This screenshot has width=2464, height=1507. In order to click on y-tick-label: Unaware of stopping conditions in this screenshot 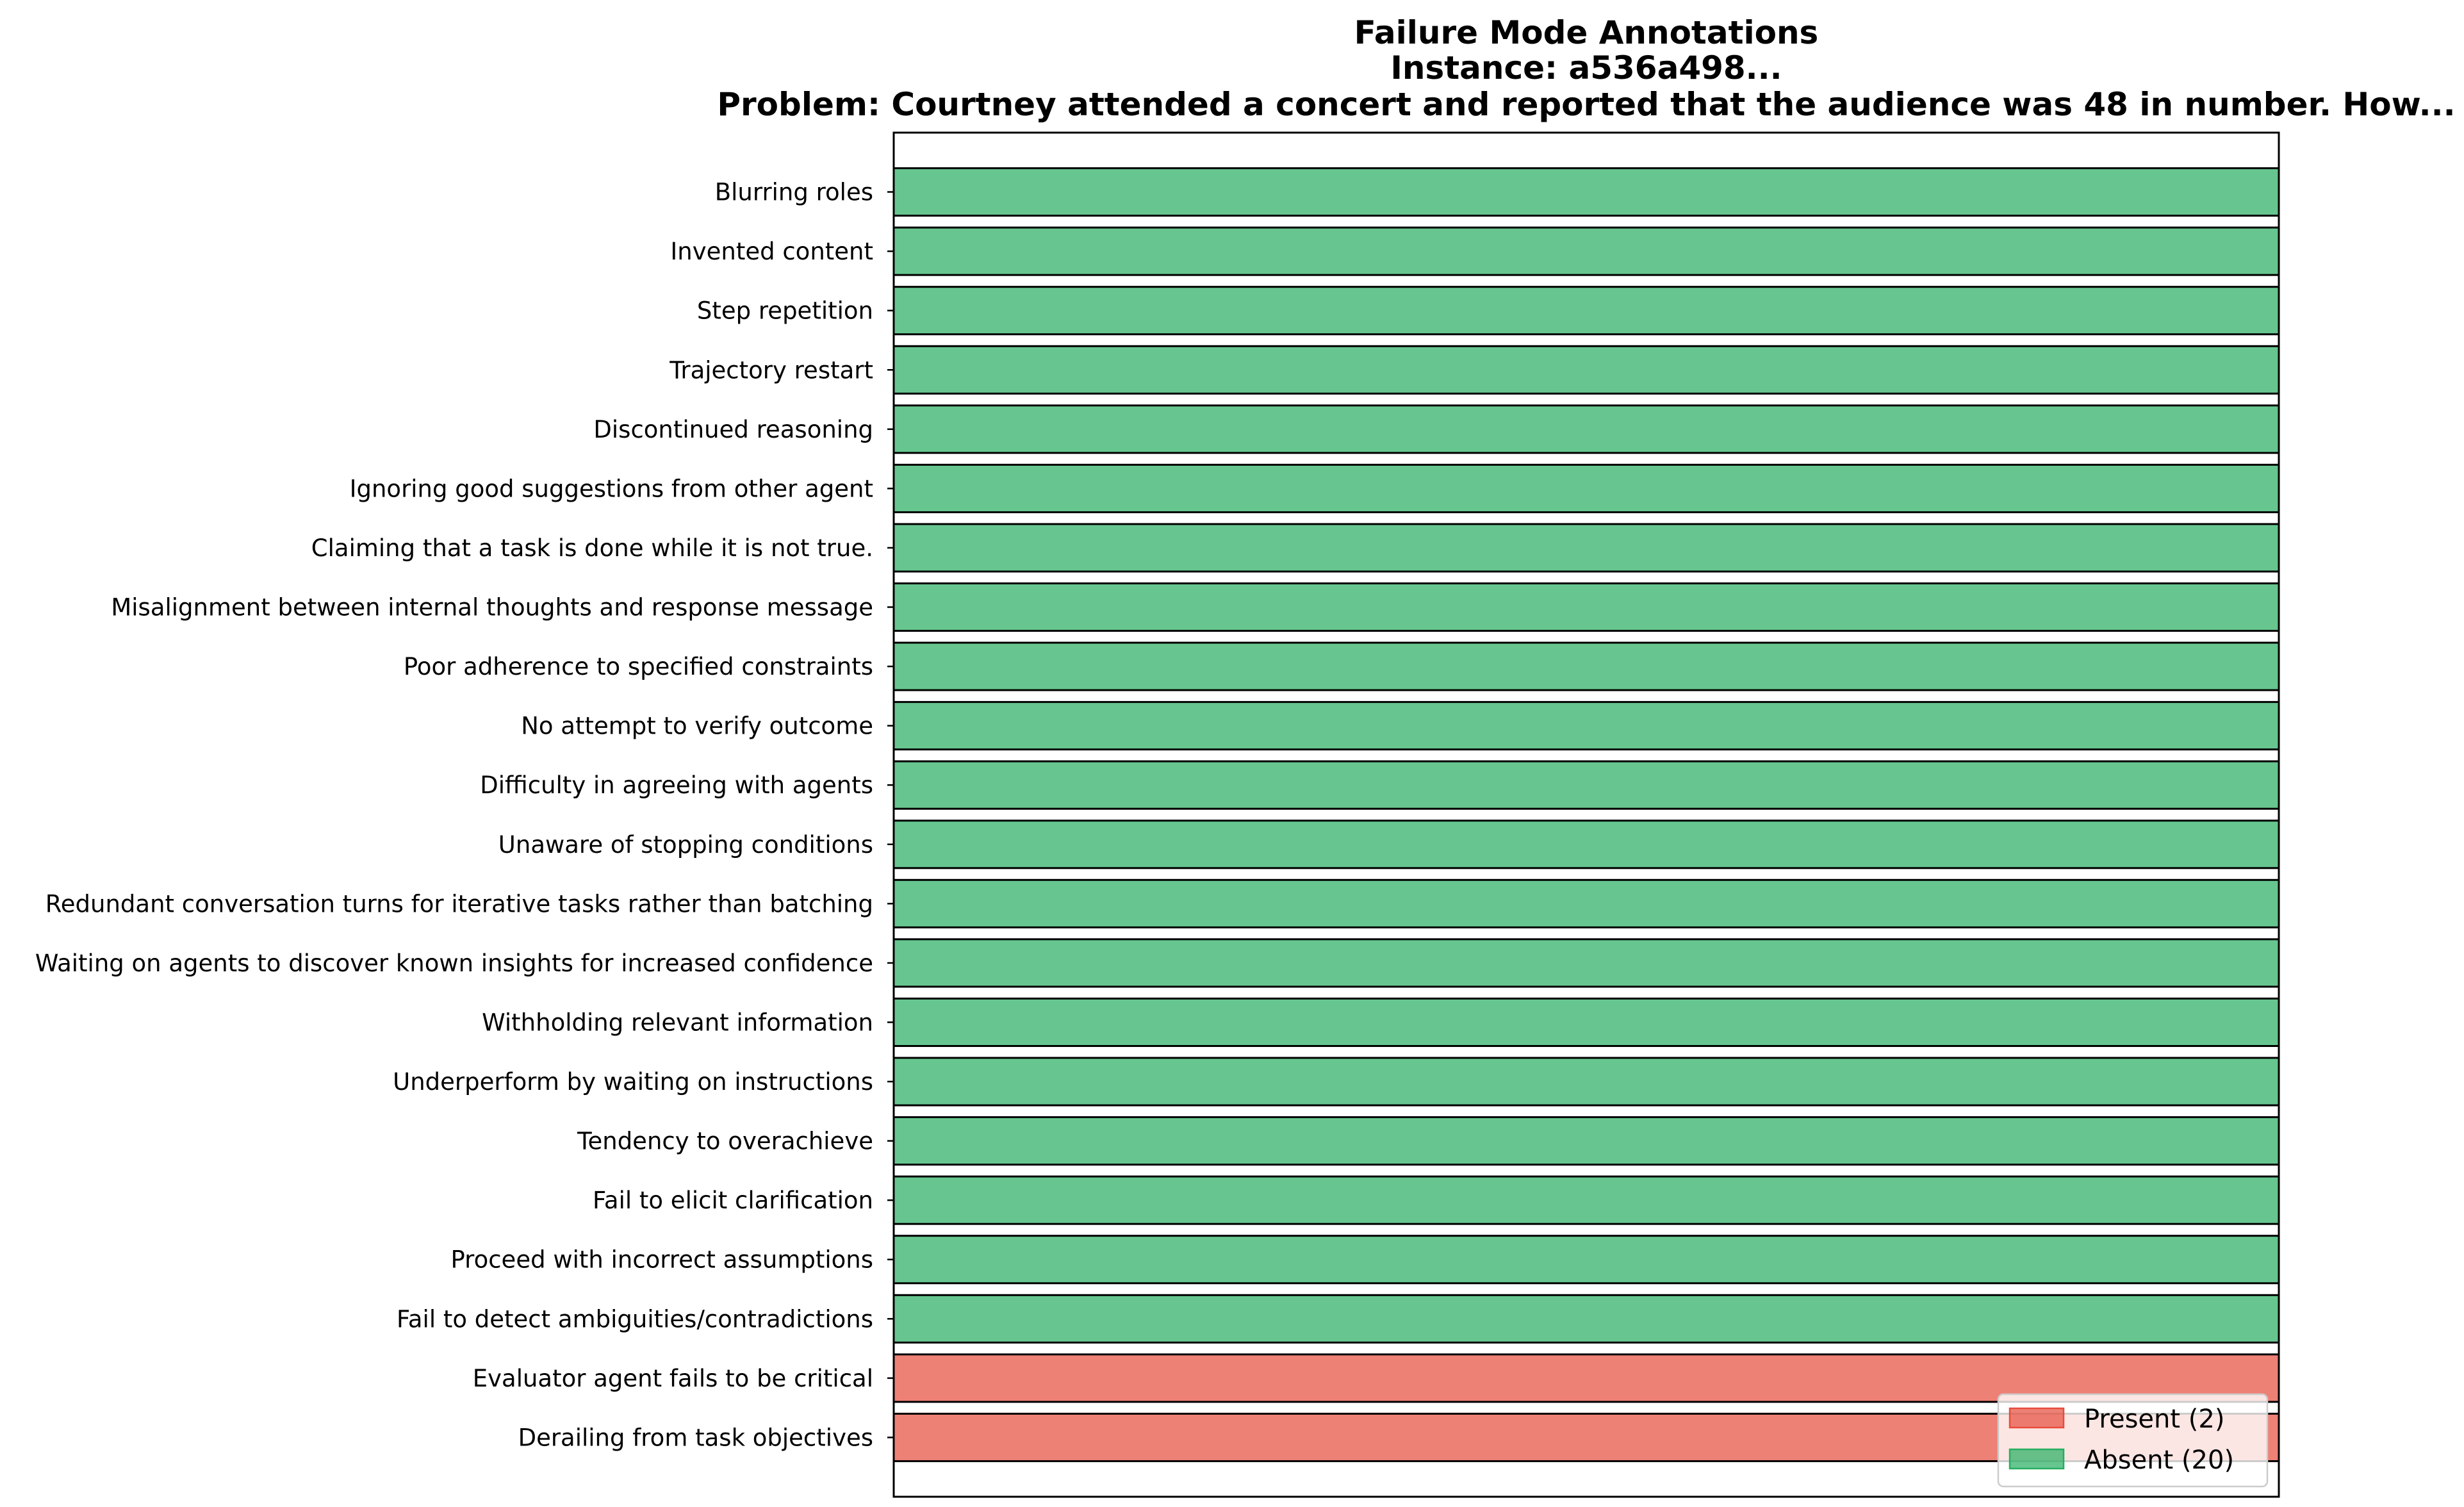, I will do `click(685, 845)`.